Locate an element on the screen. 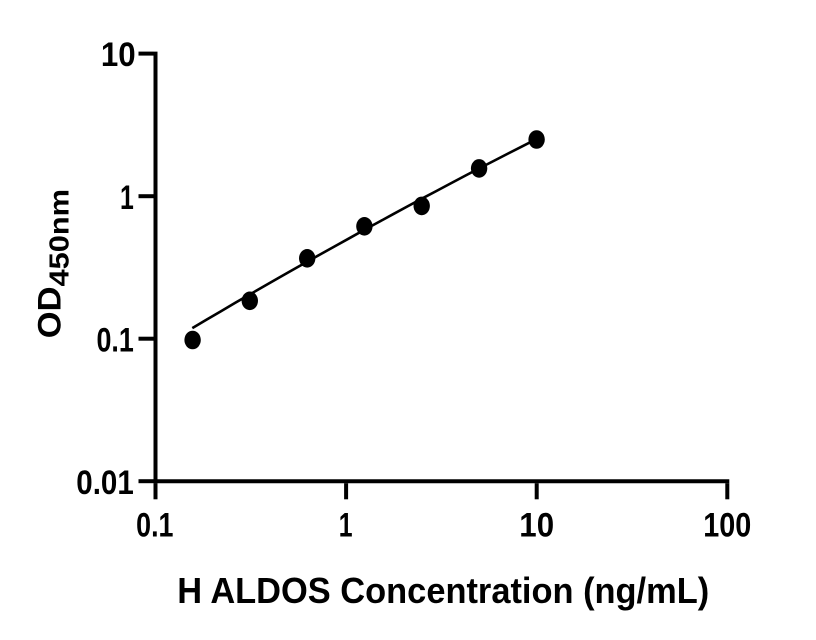 This screenshot has width=816, height=640. svg-text: 0.01 is located at coordinates (105, 483).